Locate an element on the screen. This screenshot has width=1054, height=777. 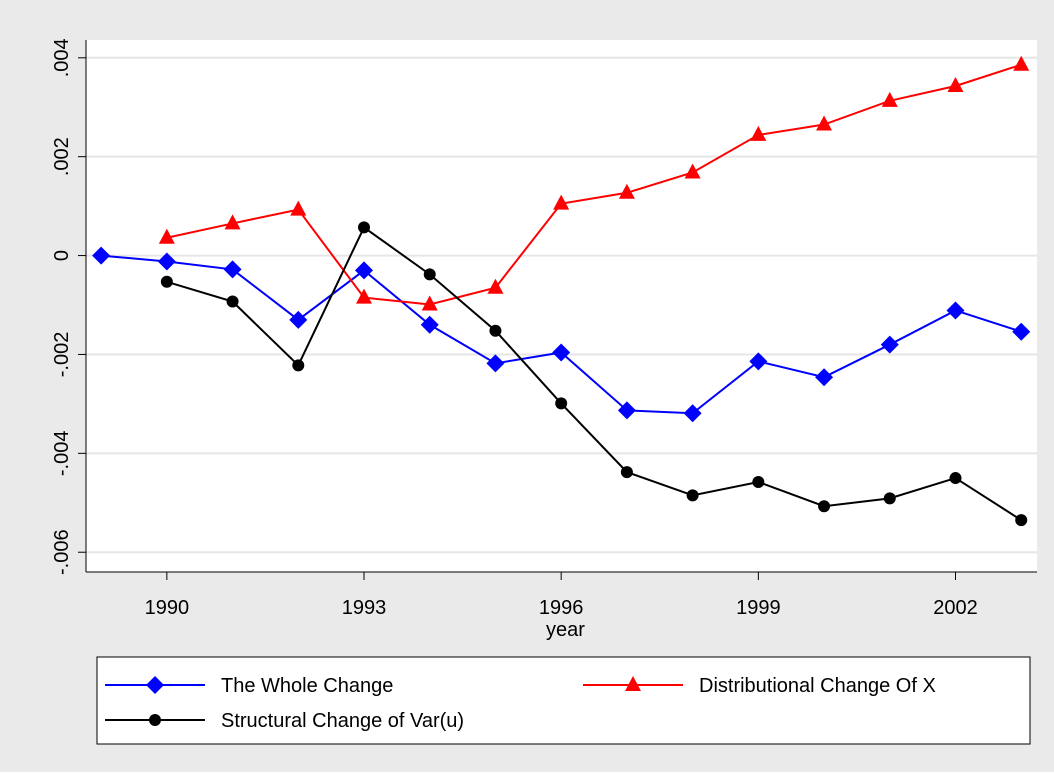
y-tick-label: .004 is located at coordinates (62, 57).